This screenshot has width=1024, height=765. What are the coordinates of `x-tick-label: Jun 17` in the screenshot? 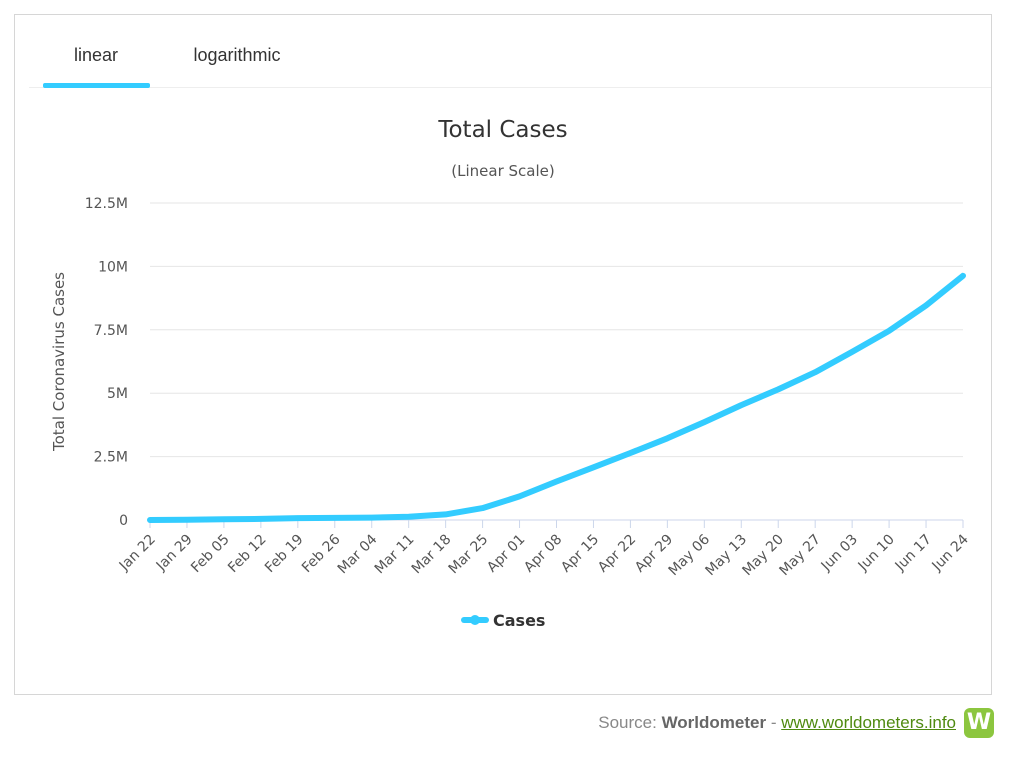 It's located at (913, 553).